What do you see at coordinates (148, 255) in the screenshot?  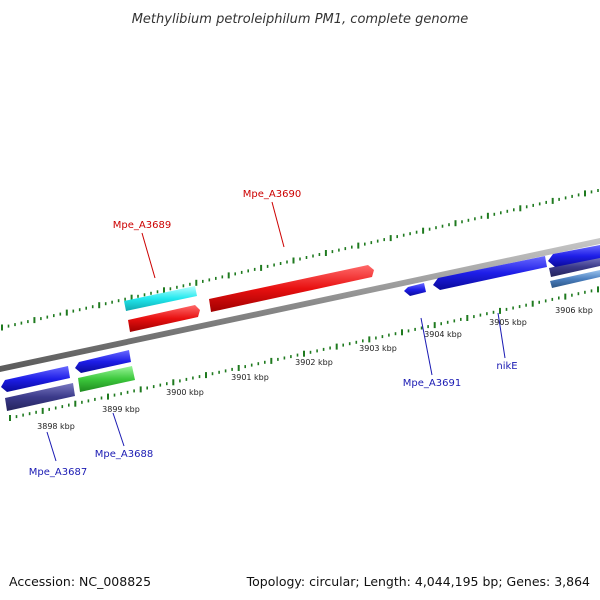 I see `leader-mpe-a3689` at bounding box center [148, 255].